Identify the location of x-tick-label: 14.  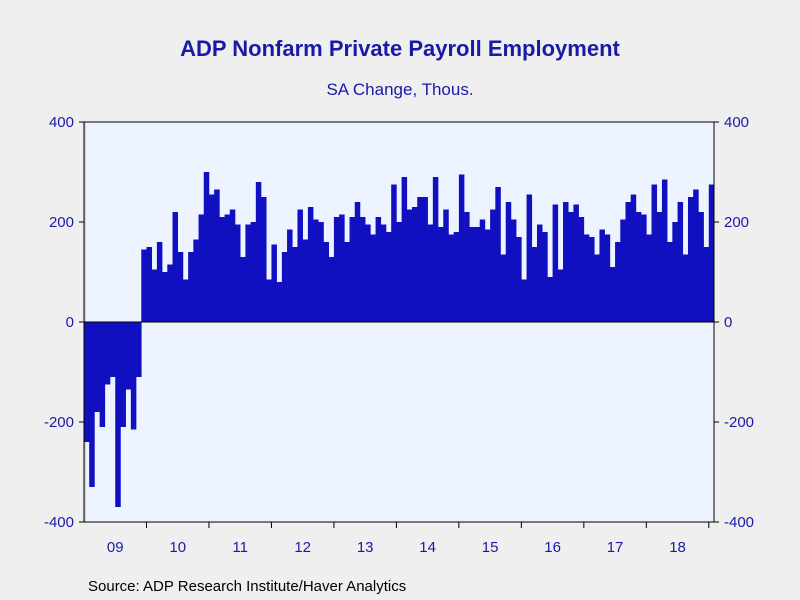
(427, 547).